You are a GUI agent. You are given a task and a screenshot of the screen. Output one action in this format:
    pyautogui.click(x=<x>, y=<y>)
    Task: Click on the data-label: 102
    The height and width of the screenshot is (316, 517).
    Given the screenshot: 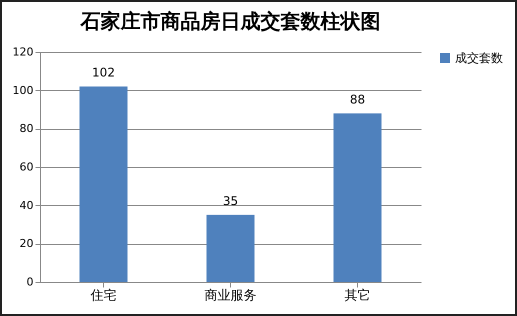 What is the action you would take?
    pyautogui.click(x=103, y=73)
    